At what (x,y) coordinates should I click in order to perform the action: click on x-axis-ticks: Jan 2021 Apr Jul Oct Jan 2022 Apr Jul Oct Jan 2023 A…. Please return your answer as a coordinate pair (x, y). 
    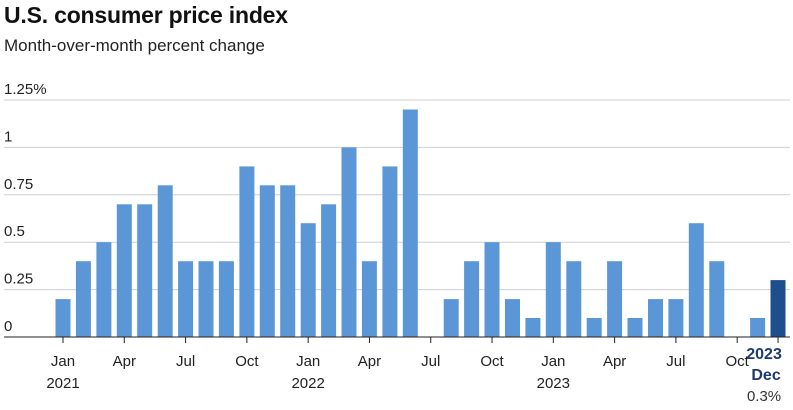
    Looking at the image, I should click on (398, 364).